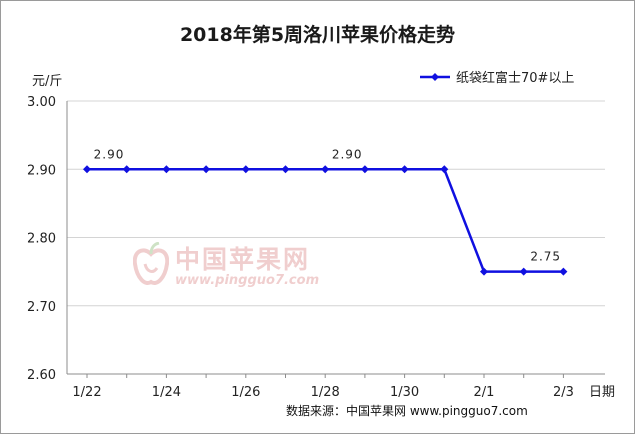 Image resolution: width=635 pixels, height=434 pixels. What do you see at coordinates (515, 78) in the screenshot?
I see `legend-label: 纸袋红富士70#以上` at bounding box center [515, 78].